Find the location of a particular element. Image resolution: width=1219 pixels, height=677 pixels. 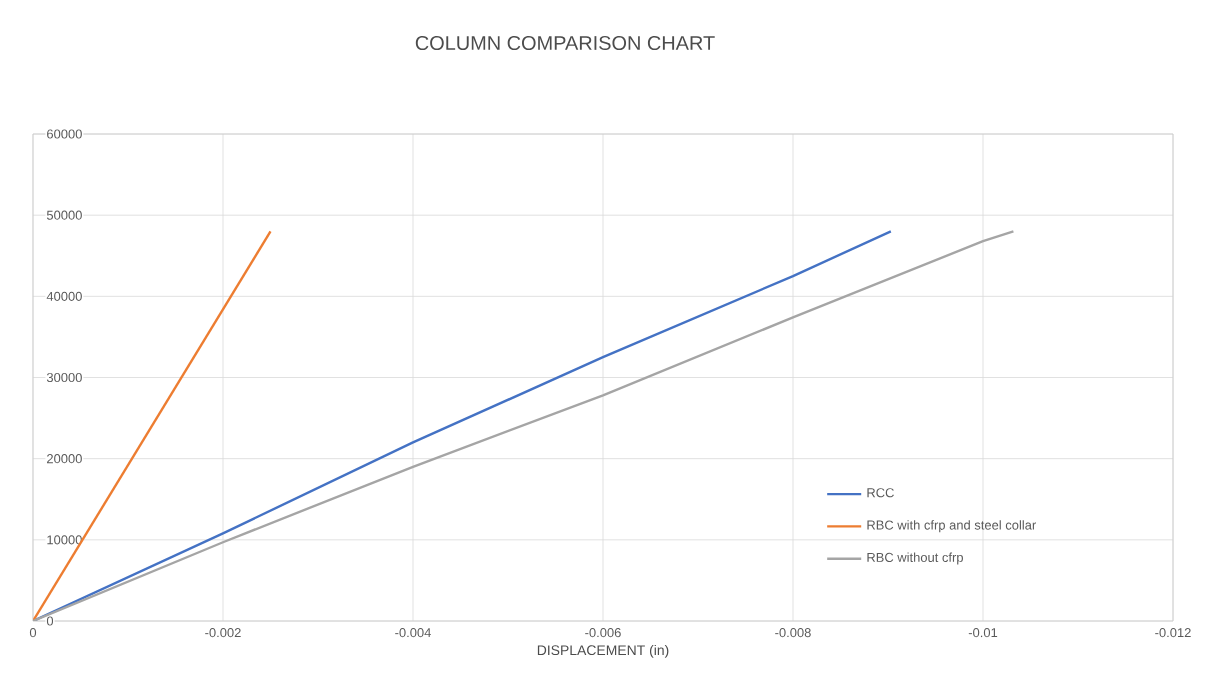

x-axis-title: DISPLACEMENT (in) is located at coordinates (603, 651).